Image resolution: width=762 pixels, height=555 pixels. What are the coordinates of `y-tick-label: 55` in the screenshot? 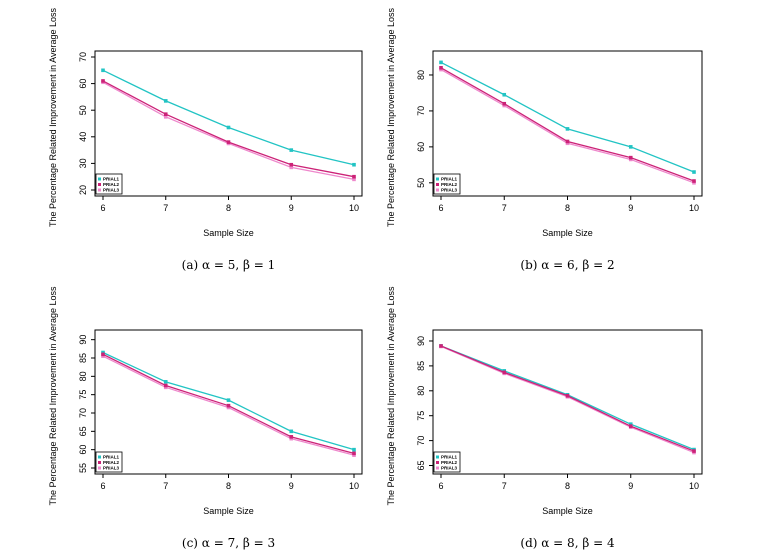 It's located at (83, 468).